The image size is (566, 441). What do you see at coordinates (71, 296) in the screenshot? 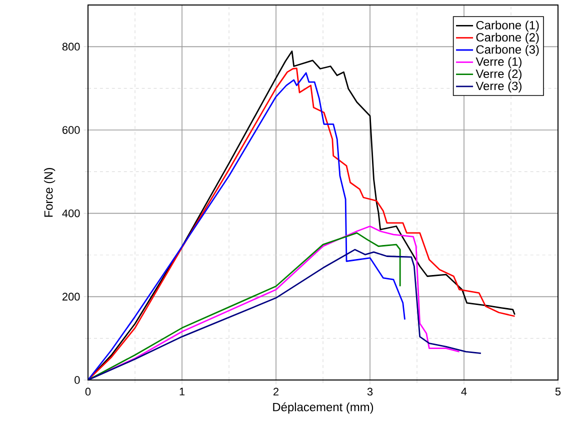
I see `y-tick-label: 200` at bounding box center [71, 296].